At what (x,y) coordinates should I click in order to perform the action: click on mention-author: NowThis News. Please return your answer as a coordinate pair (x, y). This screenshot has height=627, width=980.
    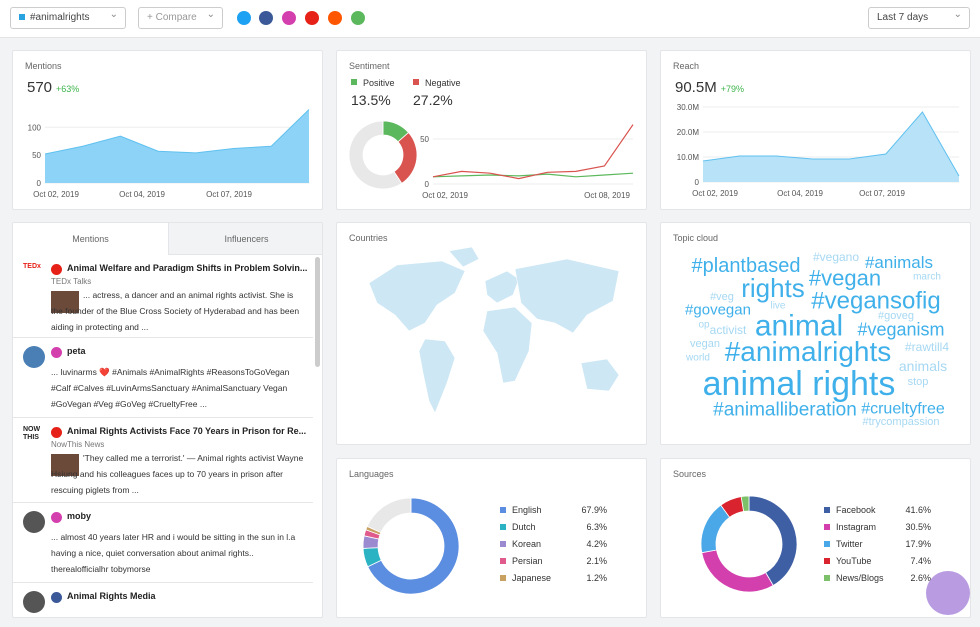
    Looking at the image, I should click on (78, 444).